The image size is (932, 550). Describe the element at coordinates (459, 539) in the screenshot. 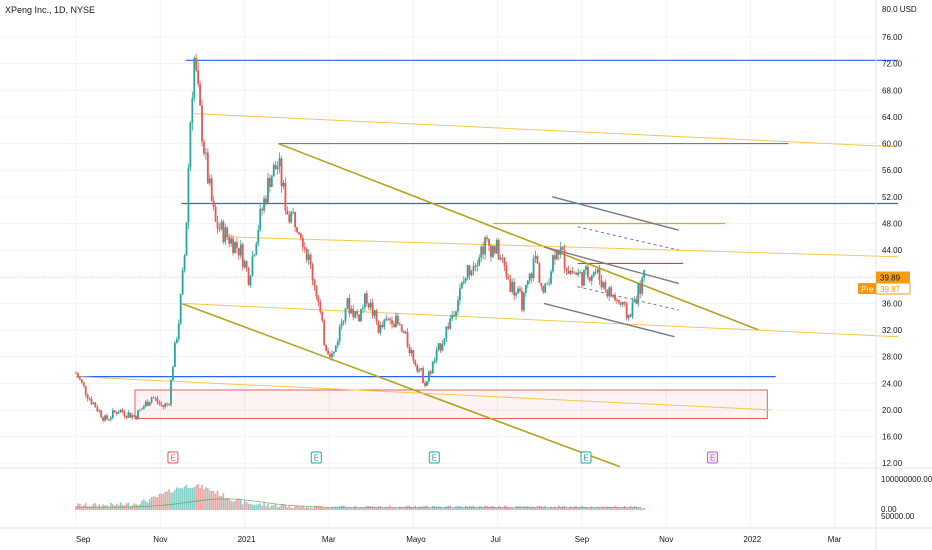

I see `time-axis: Sep Nov 2021 Mar Mayo Jul Sep Nov 2022 Mar` at that location.